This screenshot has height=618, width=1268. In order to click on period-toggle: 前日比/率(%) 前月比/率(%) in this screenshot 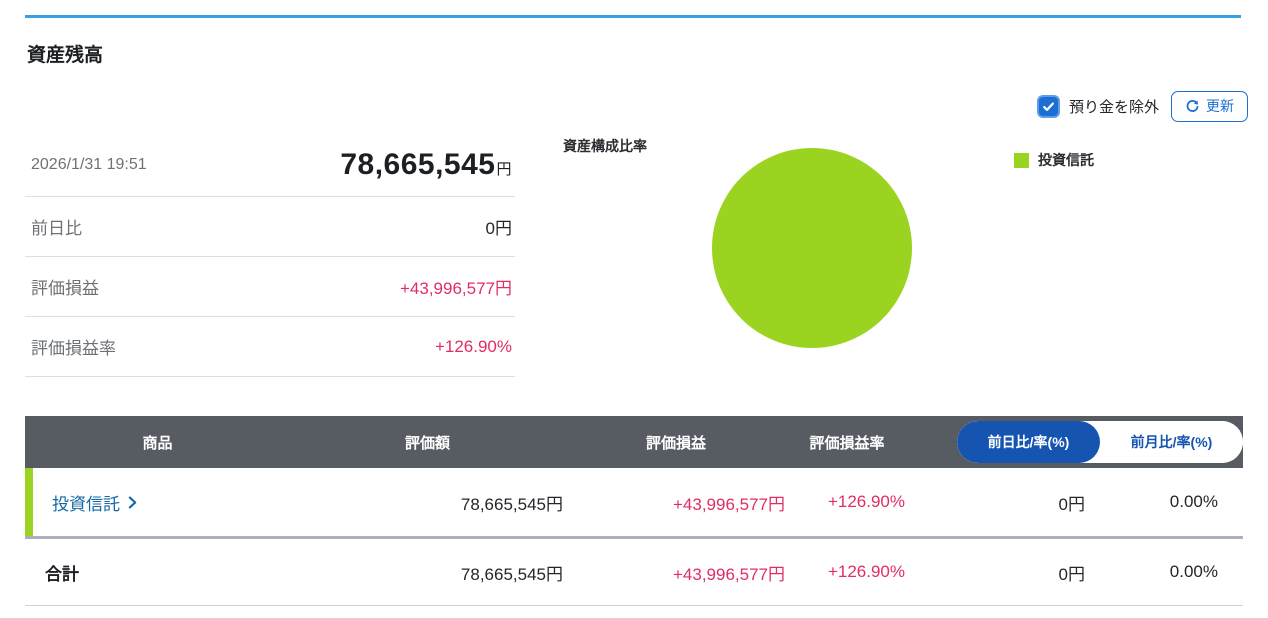, I will do `click(1100, 442)`.